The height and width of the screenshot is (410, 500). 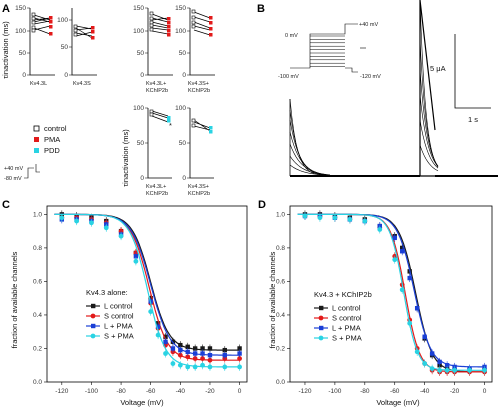 I want to click on y-tick-label: 0.6, so click(x=280, y=281).